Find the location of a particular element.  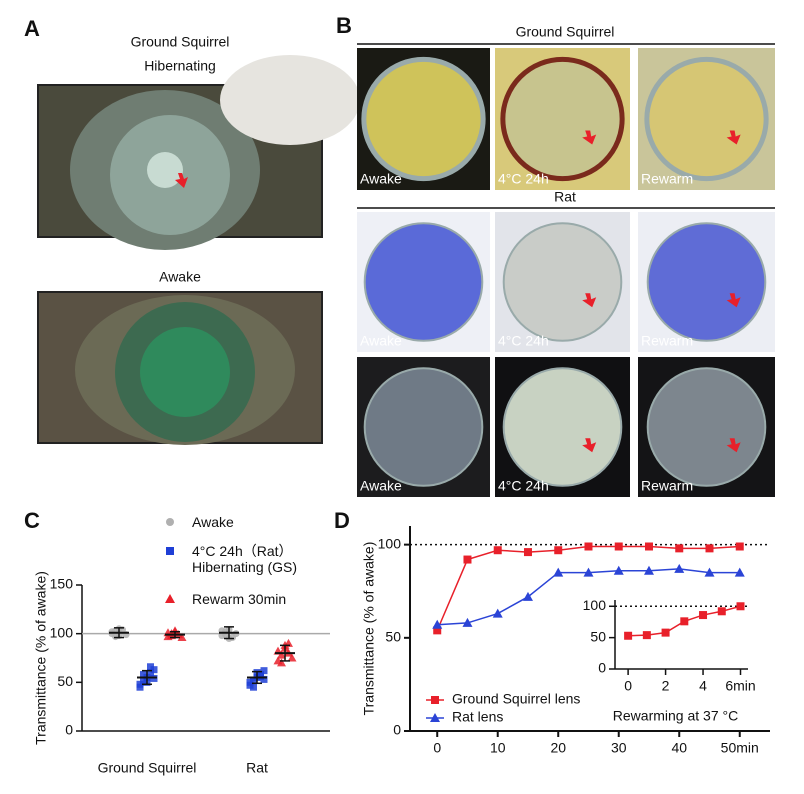

x-tick-label: 30 is located at coordinates (619, 748).